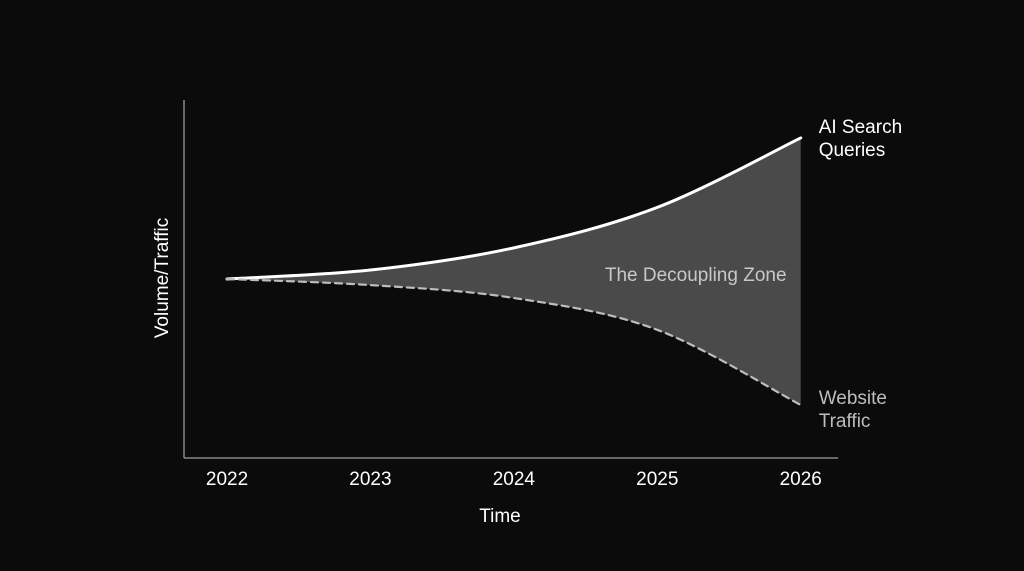  What do you see at coordinates (657, 479) in the screenshot?
I see `x-tick-label: 2025` at bounding box center [657, 479].